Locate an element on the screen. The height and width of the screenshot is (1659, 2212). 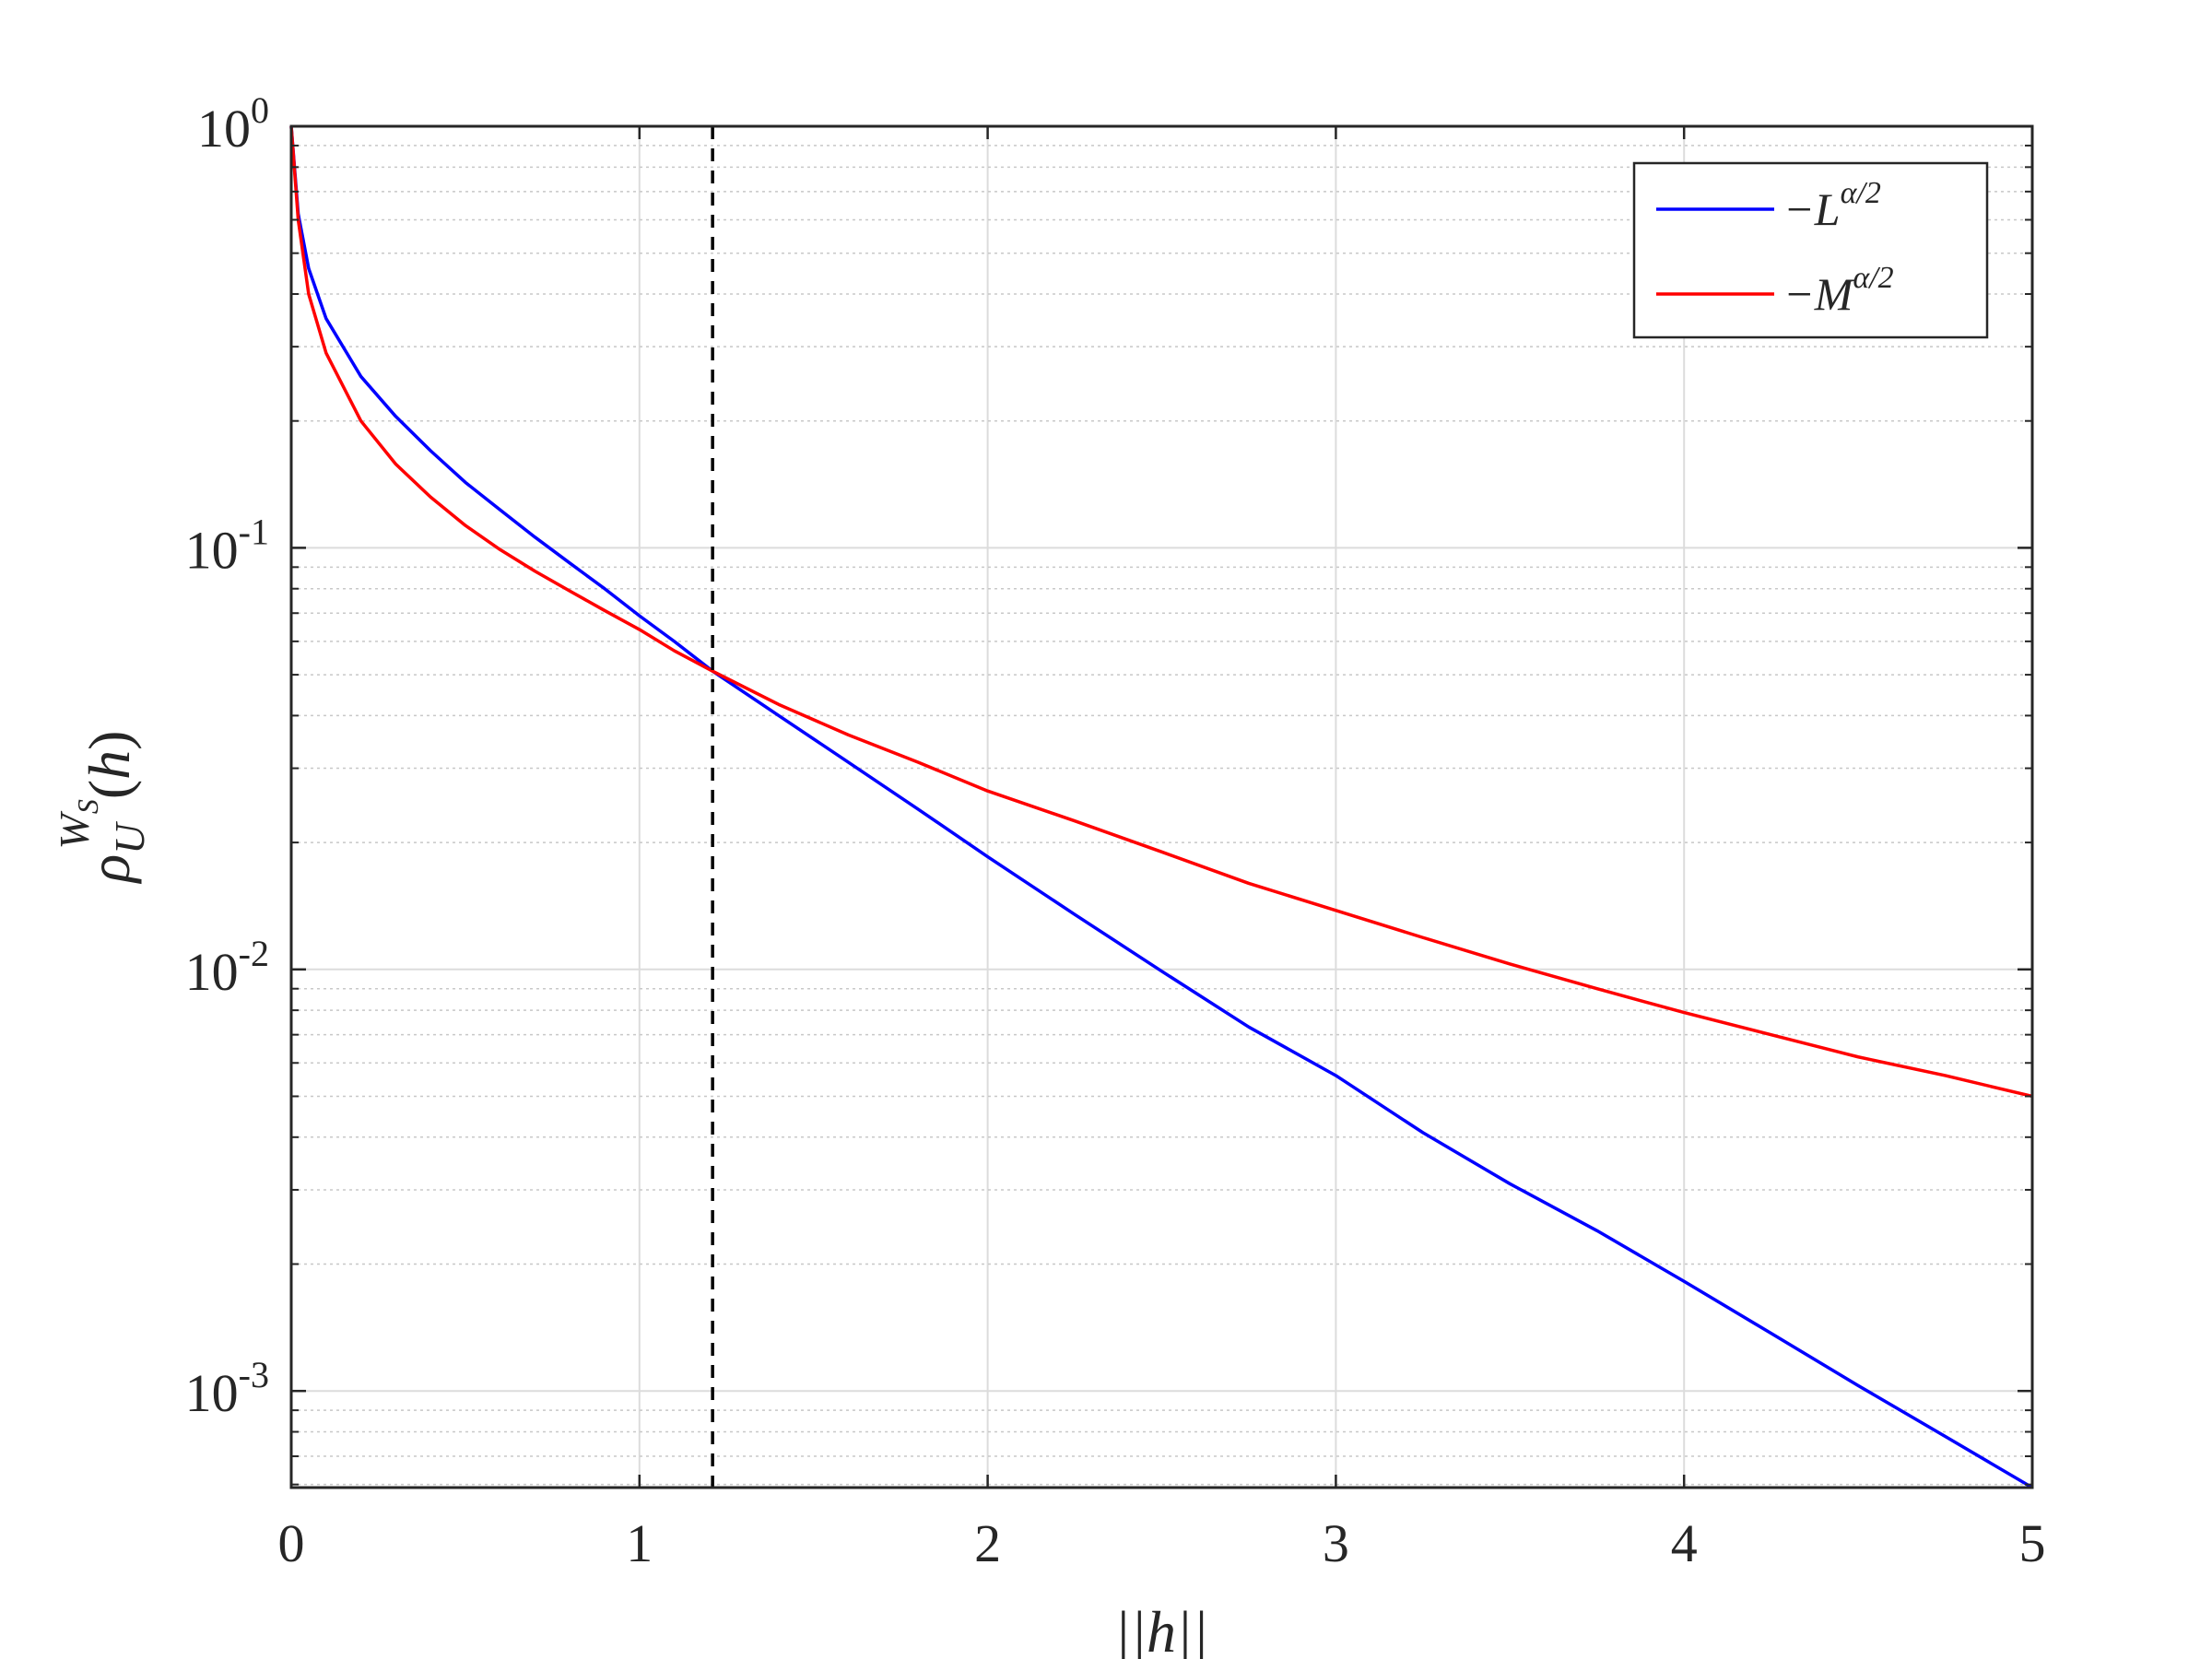
y-axis-label-arg: ( is located at coordinates (109, 789).